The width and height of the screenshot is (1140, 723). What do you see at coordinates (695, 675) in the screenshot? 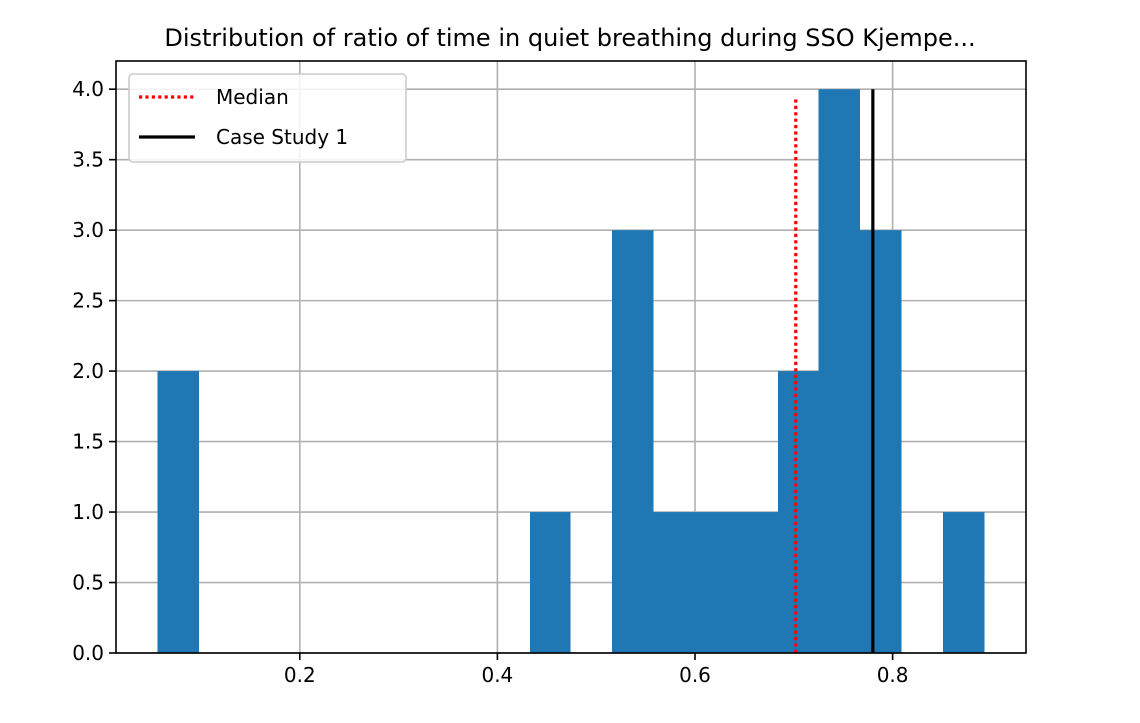
I see `x-tick-label: 0.6` at bounding box center [695, 675].